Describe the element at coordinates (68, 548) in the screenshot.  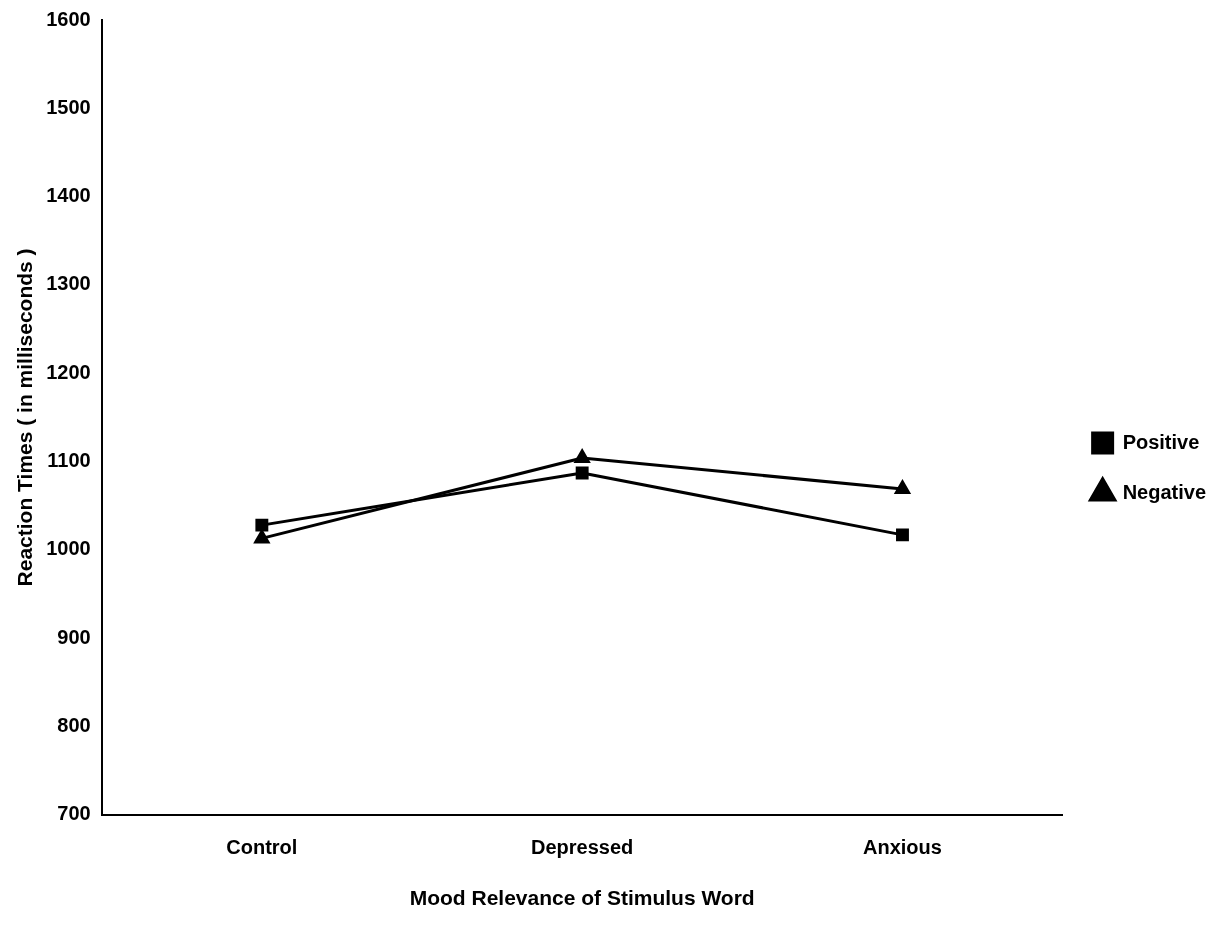
I see `y-tick-label: 1000` at that location.